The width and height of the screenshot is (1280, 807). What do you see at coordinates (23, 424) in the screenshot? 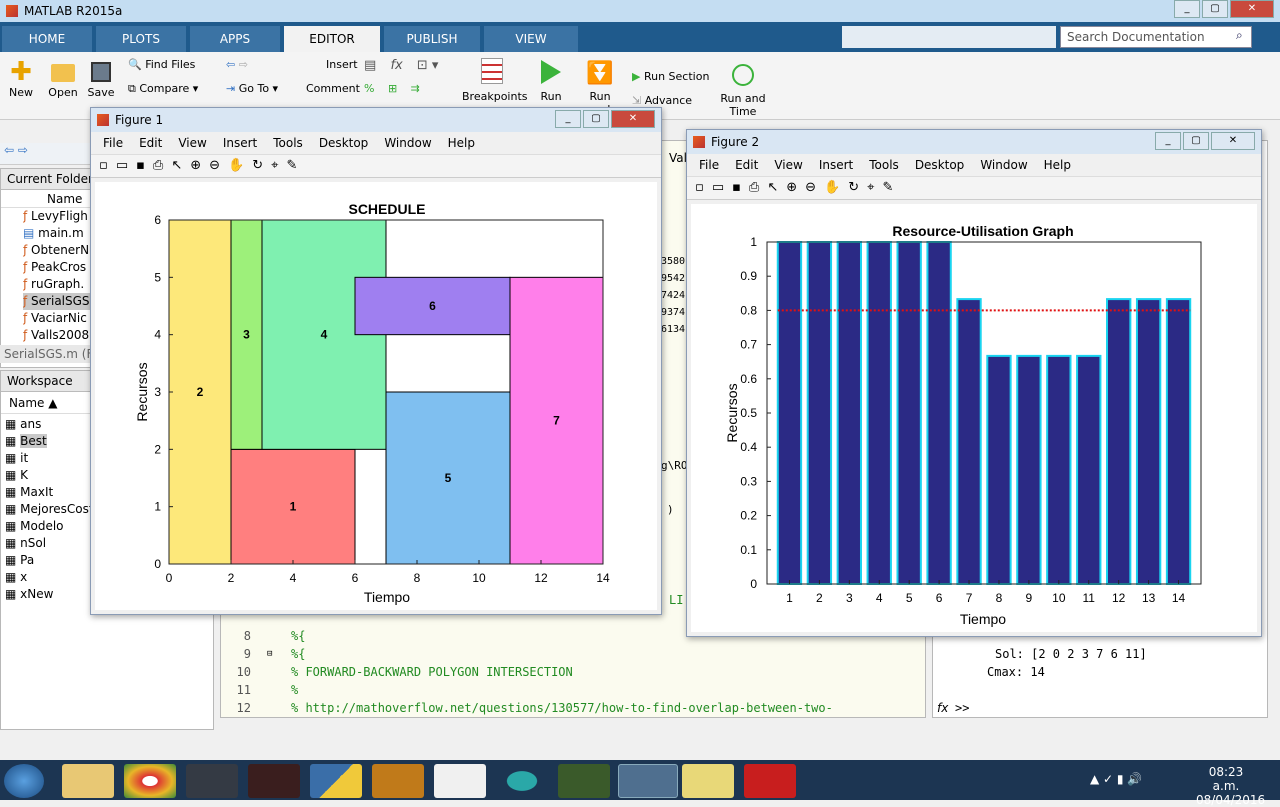
I see `variable-row: ▦ ans` at bounding box center [23, 424].